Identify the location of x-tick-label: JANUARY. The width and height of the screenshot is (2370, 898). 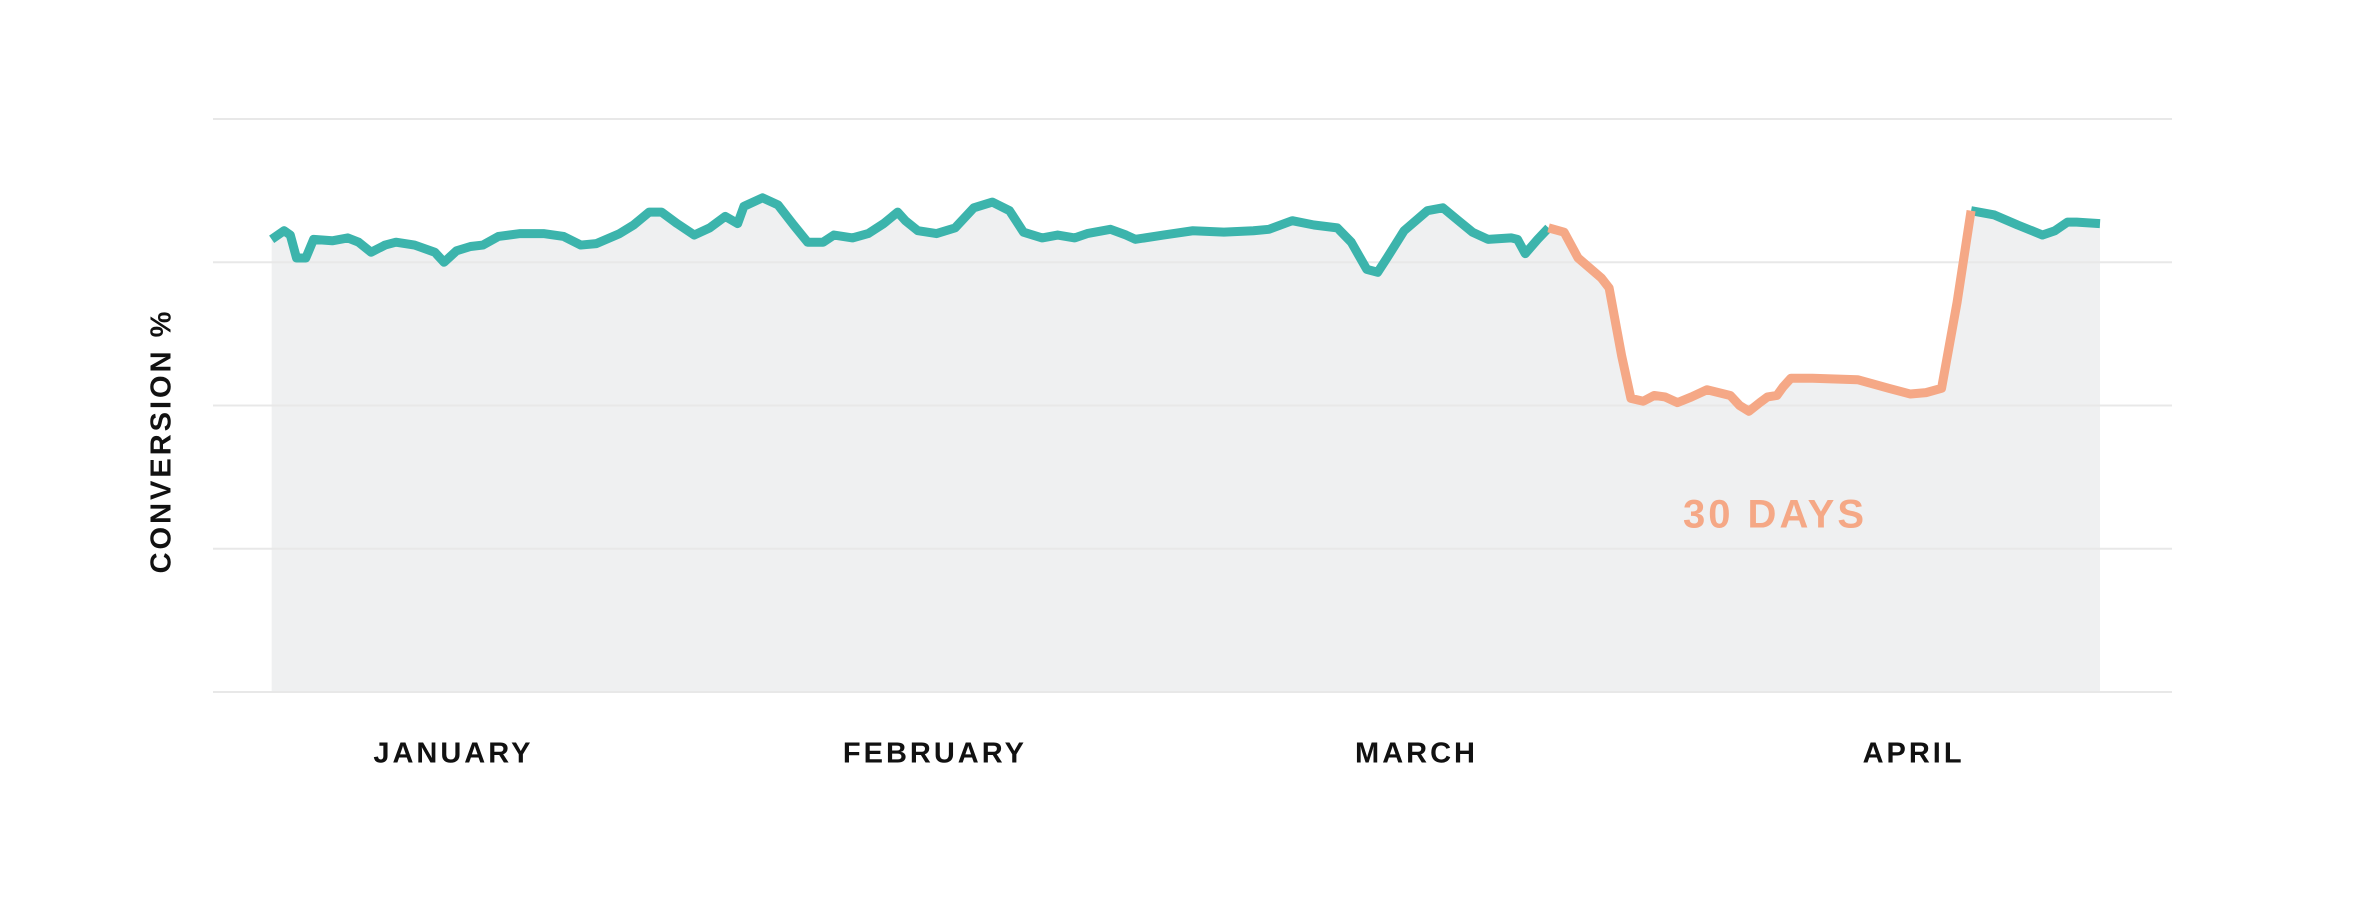
(453, 754).